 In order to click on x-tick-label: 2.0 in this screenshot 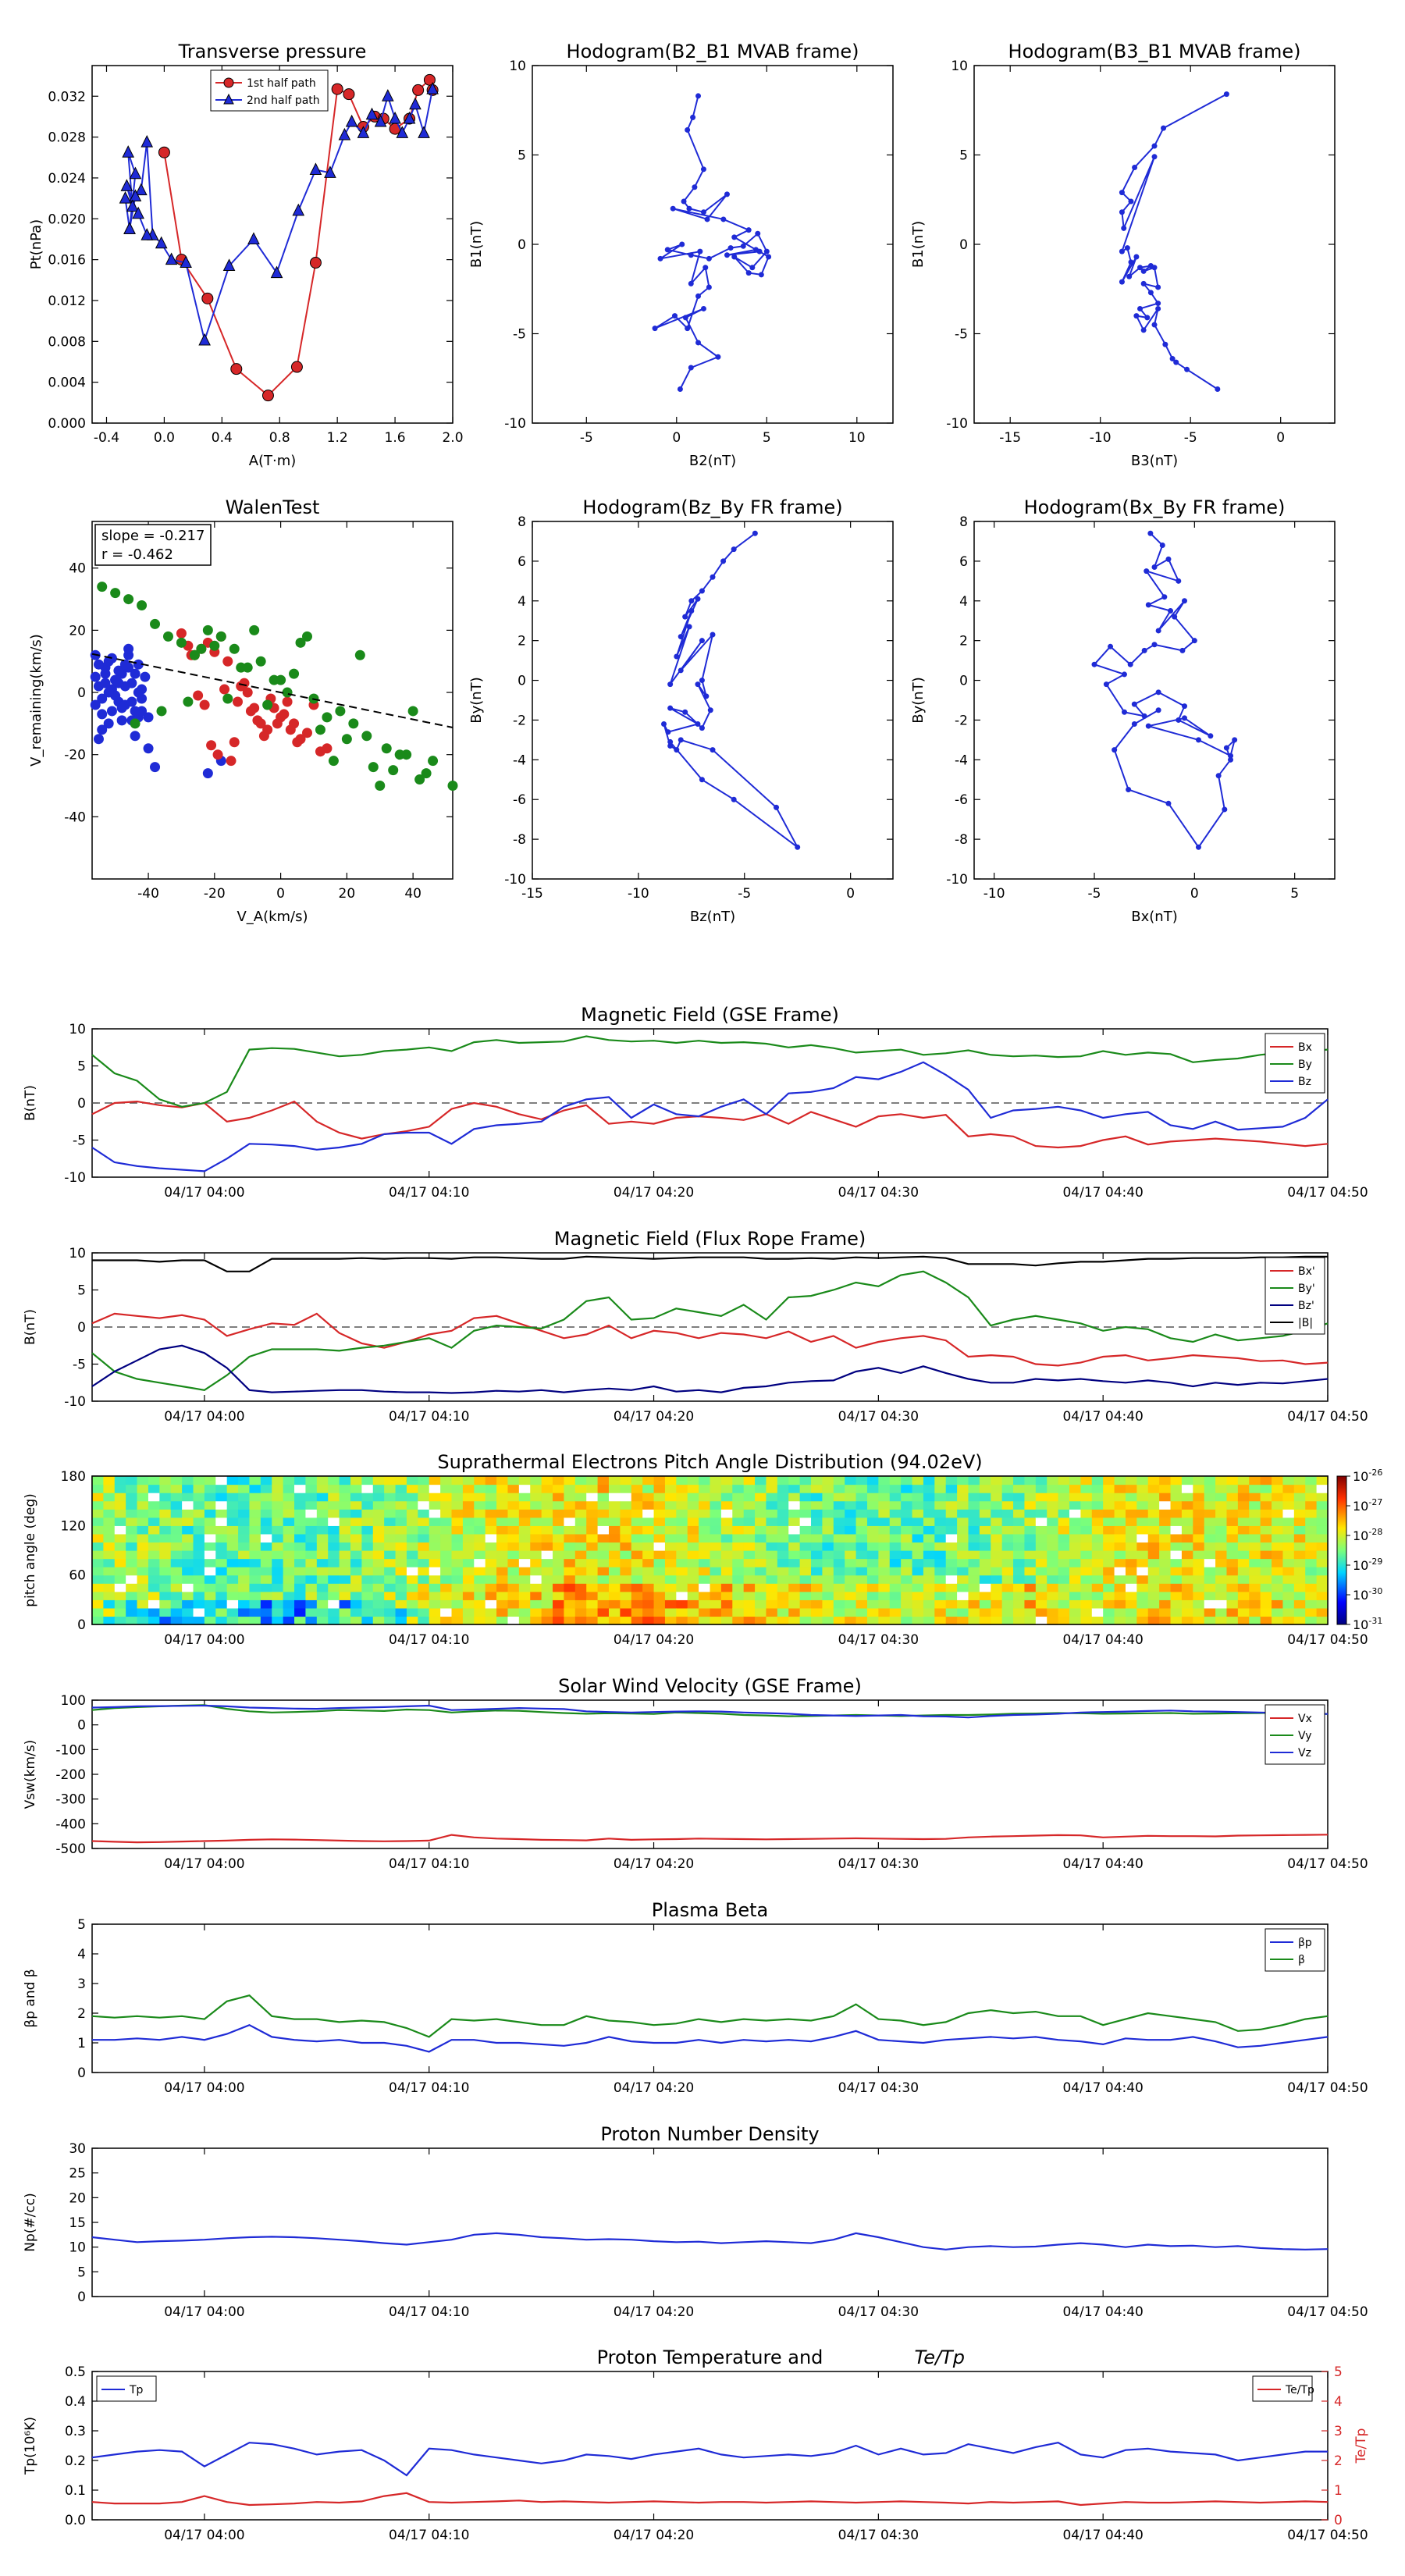, I will do `click(452, 438)`.